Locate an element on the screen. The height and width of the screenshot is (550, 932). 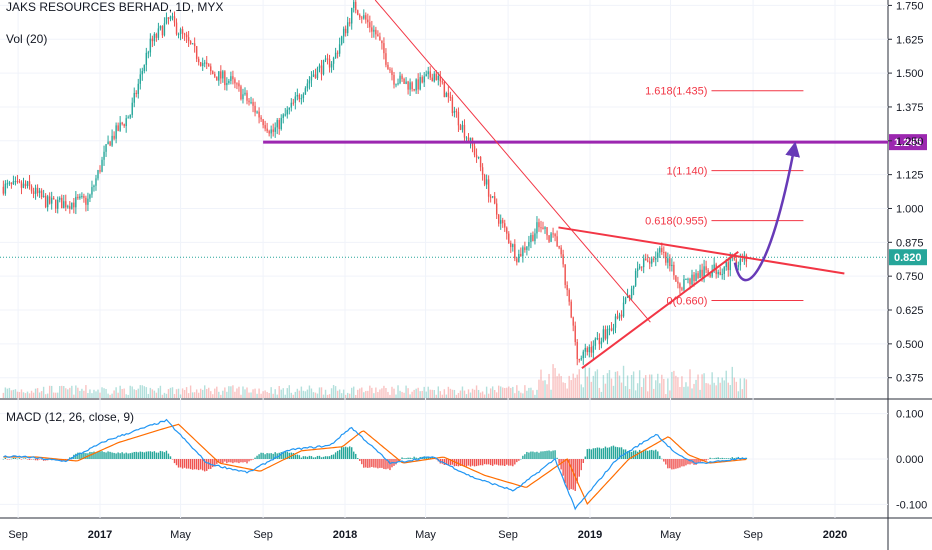
price-tick-label: 1.625 is located at coordinates (910, 40).